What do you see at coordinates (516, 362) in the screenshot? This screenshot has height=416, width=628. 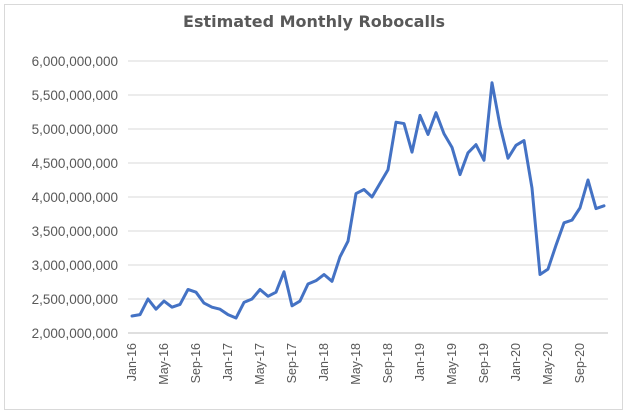 I see `x-tick-label: Jan-20` at bounding box center [516, 362].